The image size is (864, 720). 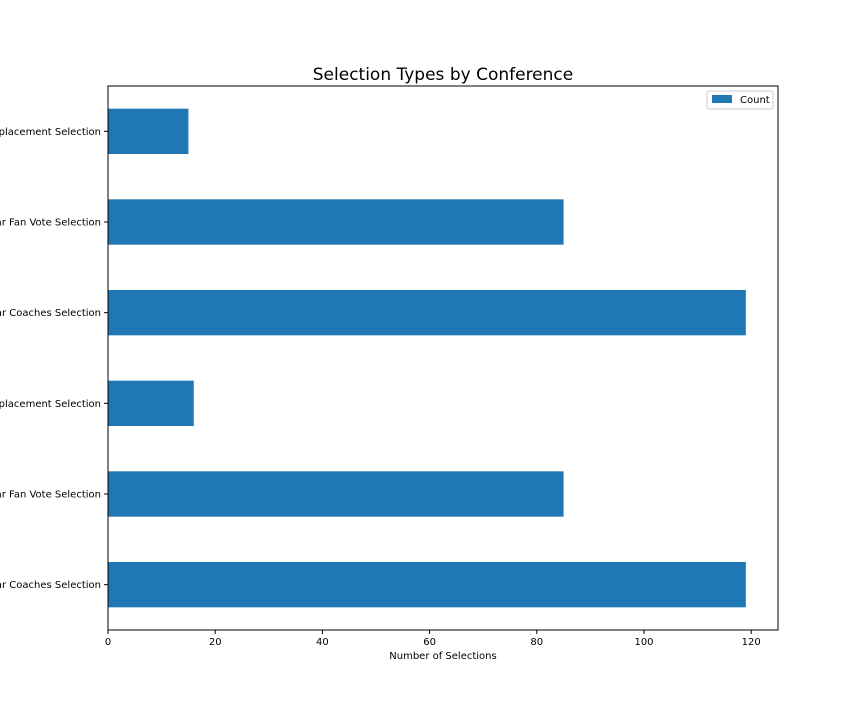 What do you see at coordinates (215, 642) in the screenshot?
I see `x-tick-label: 20` at bounding box center [215, 642].